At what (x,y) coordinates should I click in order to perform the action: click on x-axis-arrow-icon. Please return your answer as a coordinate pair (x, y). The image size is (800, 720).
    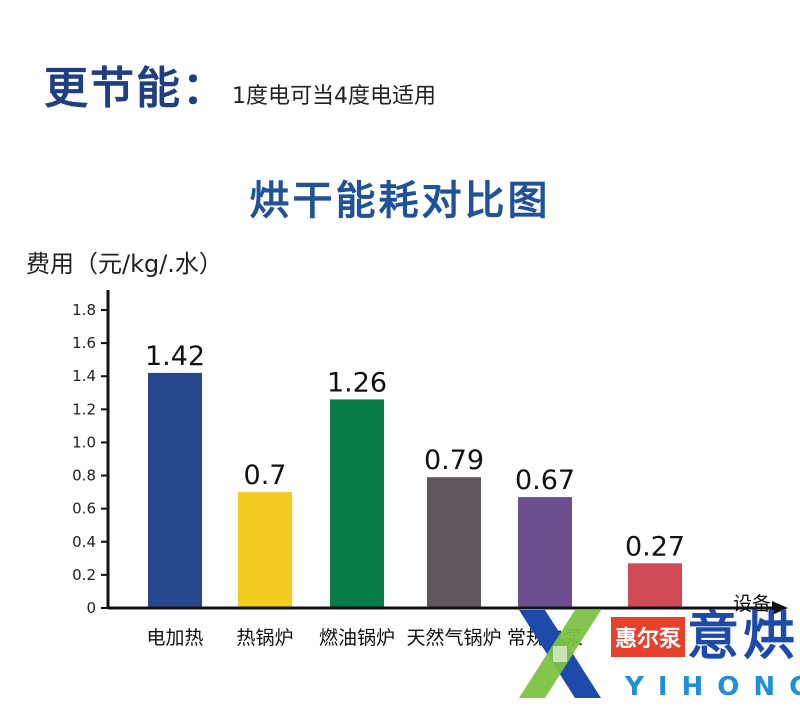
    Looking at the image, I should click on (780, 608).